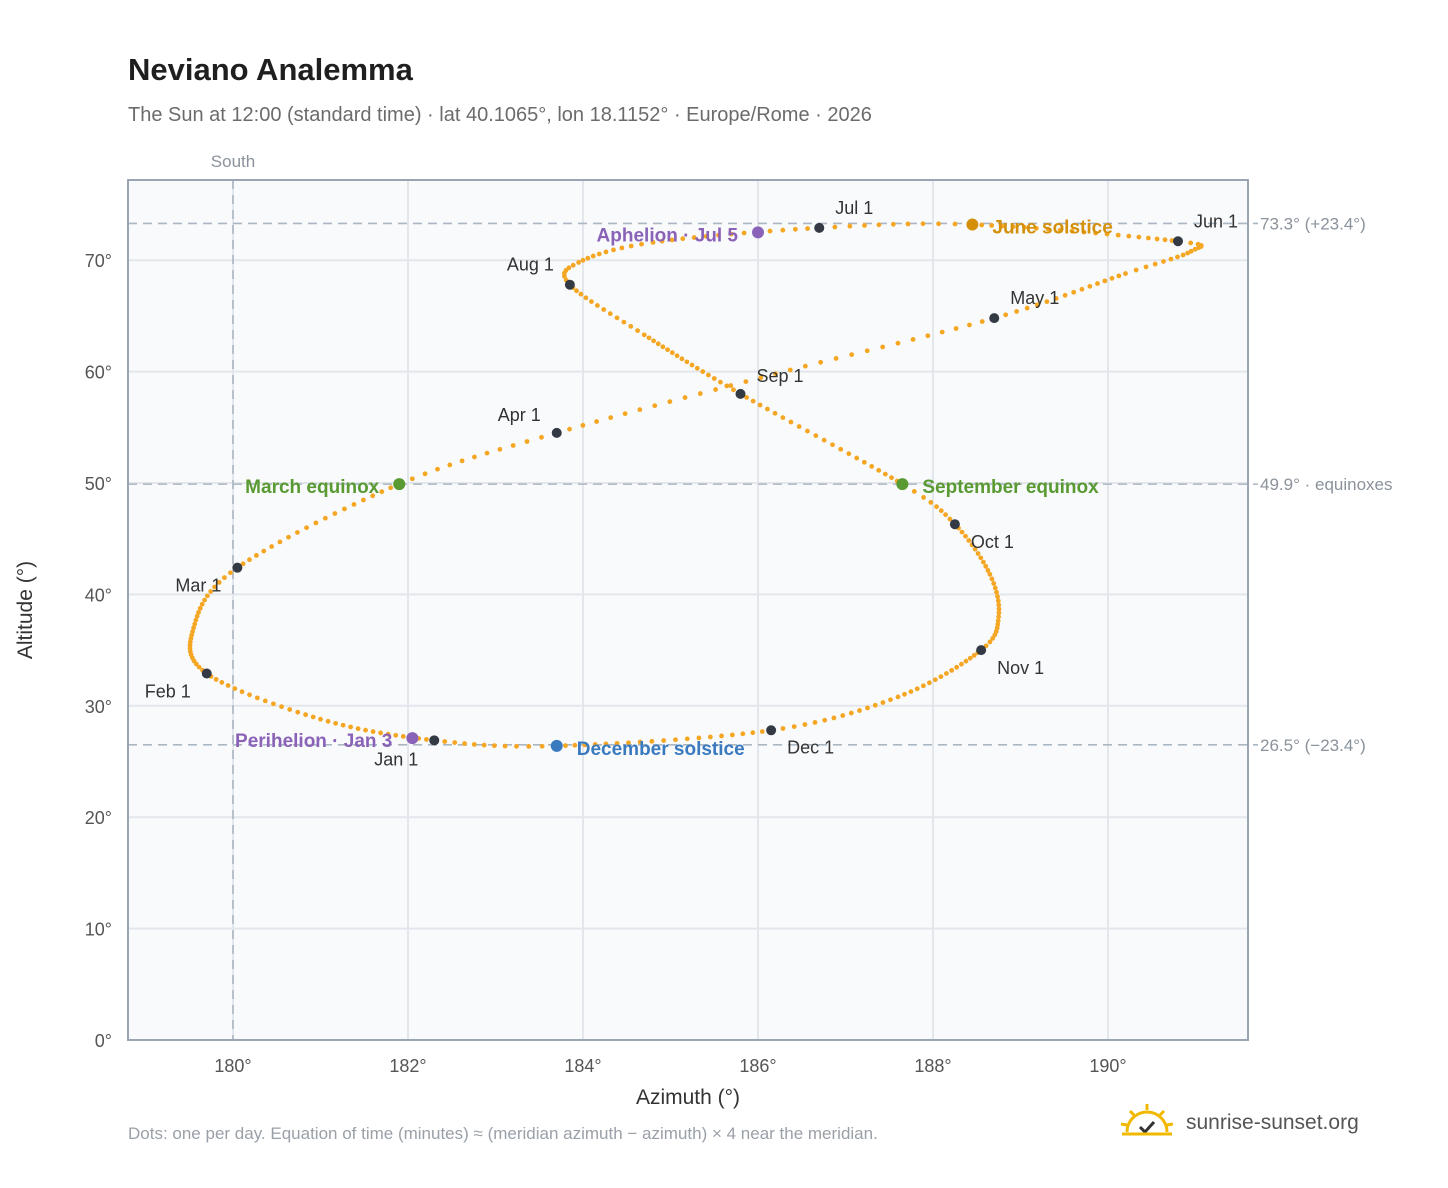 This screenshot has height=1188, width=1448. Describe the element at coordinates (233, 161) in the screenshot. I see `south-label: South` at that location.